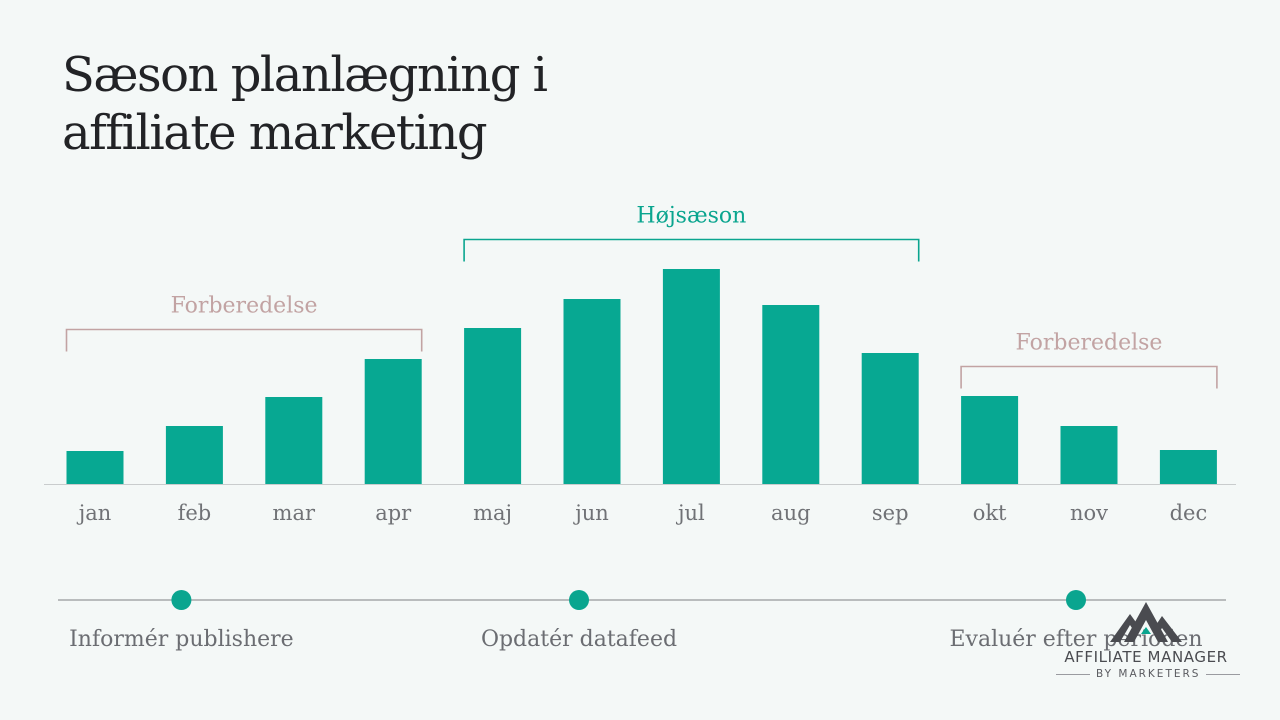 The height and width of the screenshot is (720, 1280). What do you see at coordinates (990, 513) in the screenshot?
I see `tick-label-okt: okt` at bounding box center [990, 513].